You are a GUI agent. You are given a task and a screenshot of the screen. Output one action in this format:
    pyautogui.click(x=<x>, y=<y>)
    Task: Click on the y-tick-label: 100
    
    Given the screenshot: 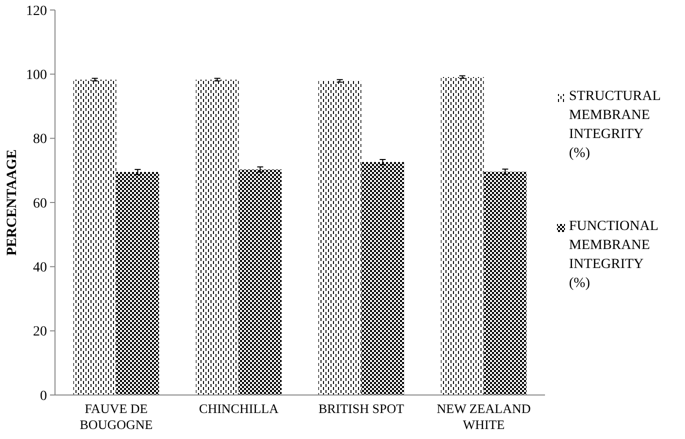 What is the action you would take?
    pyautogui.click(x=36, y=76)
    